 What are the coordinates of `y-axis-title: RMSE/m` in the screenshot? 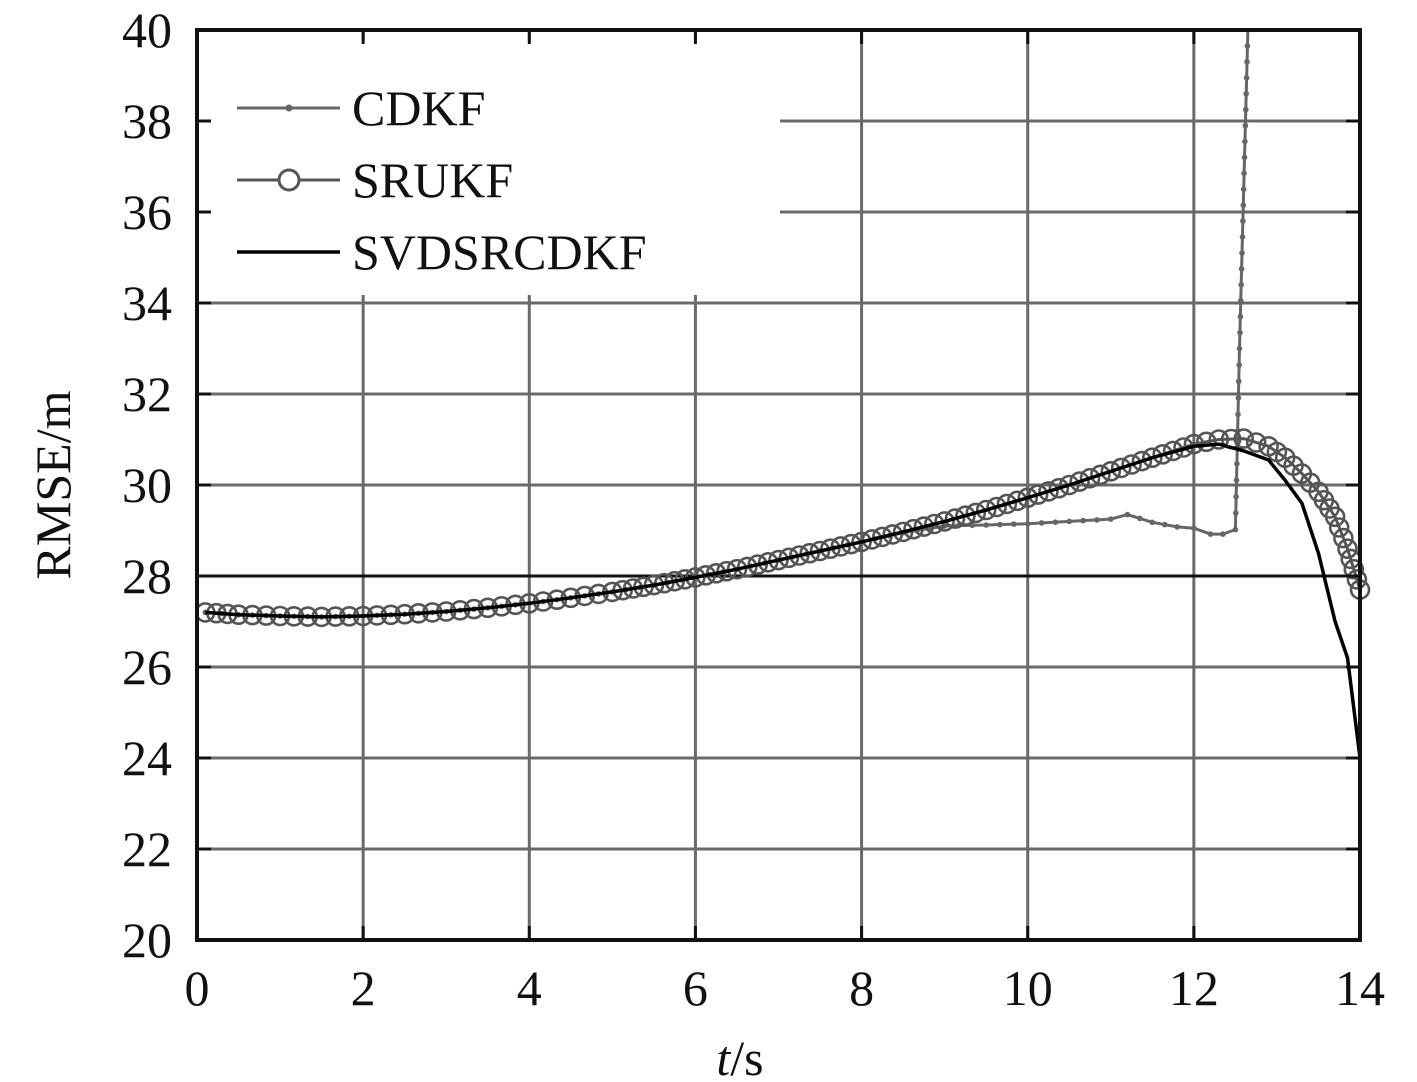 It's located at (53, 484).